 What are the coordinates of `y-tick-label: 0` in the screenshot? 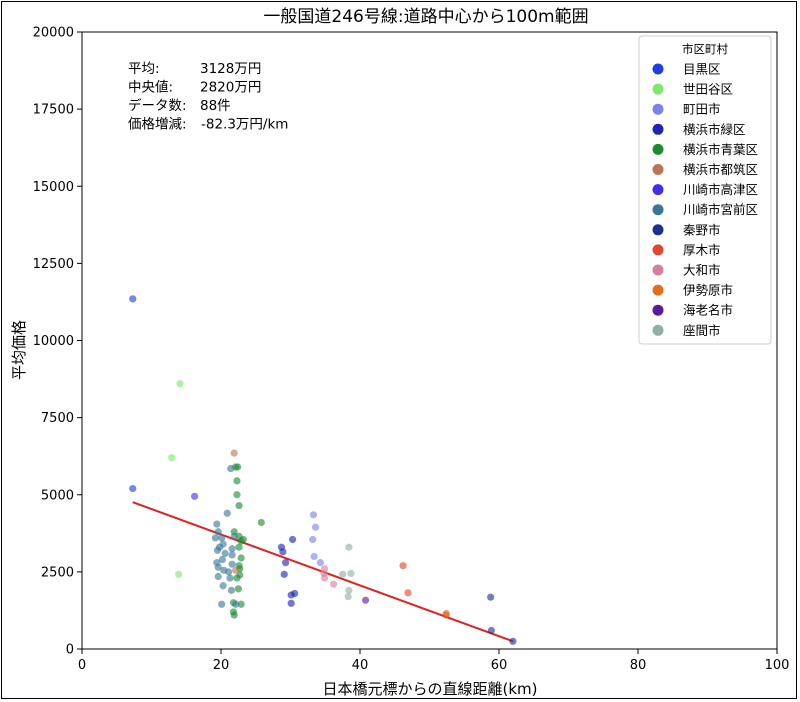 It's located at (70, 650).